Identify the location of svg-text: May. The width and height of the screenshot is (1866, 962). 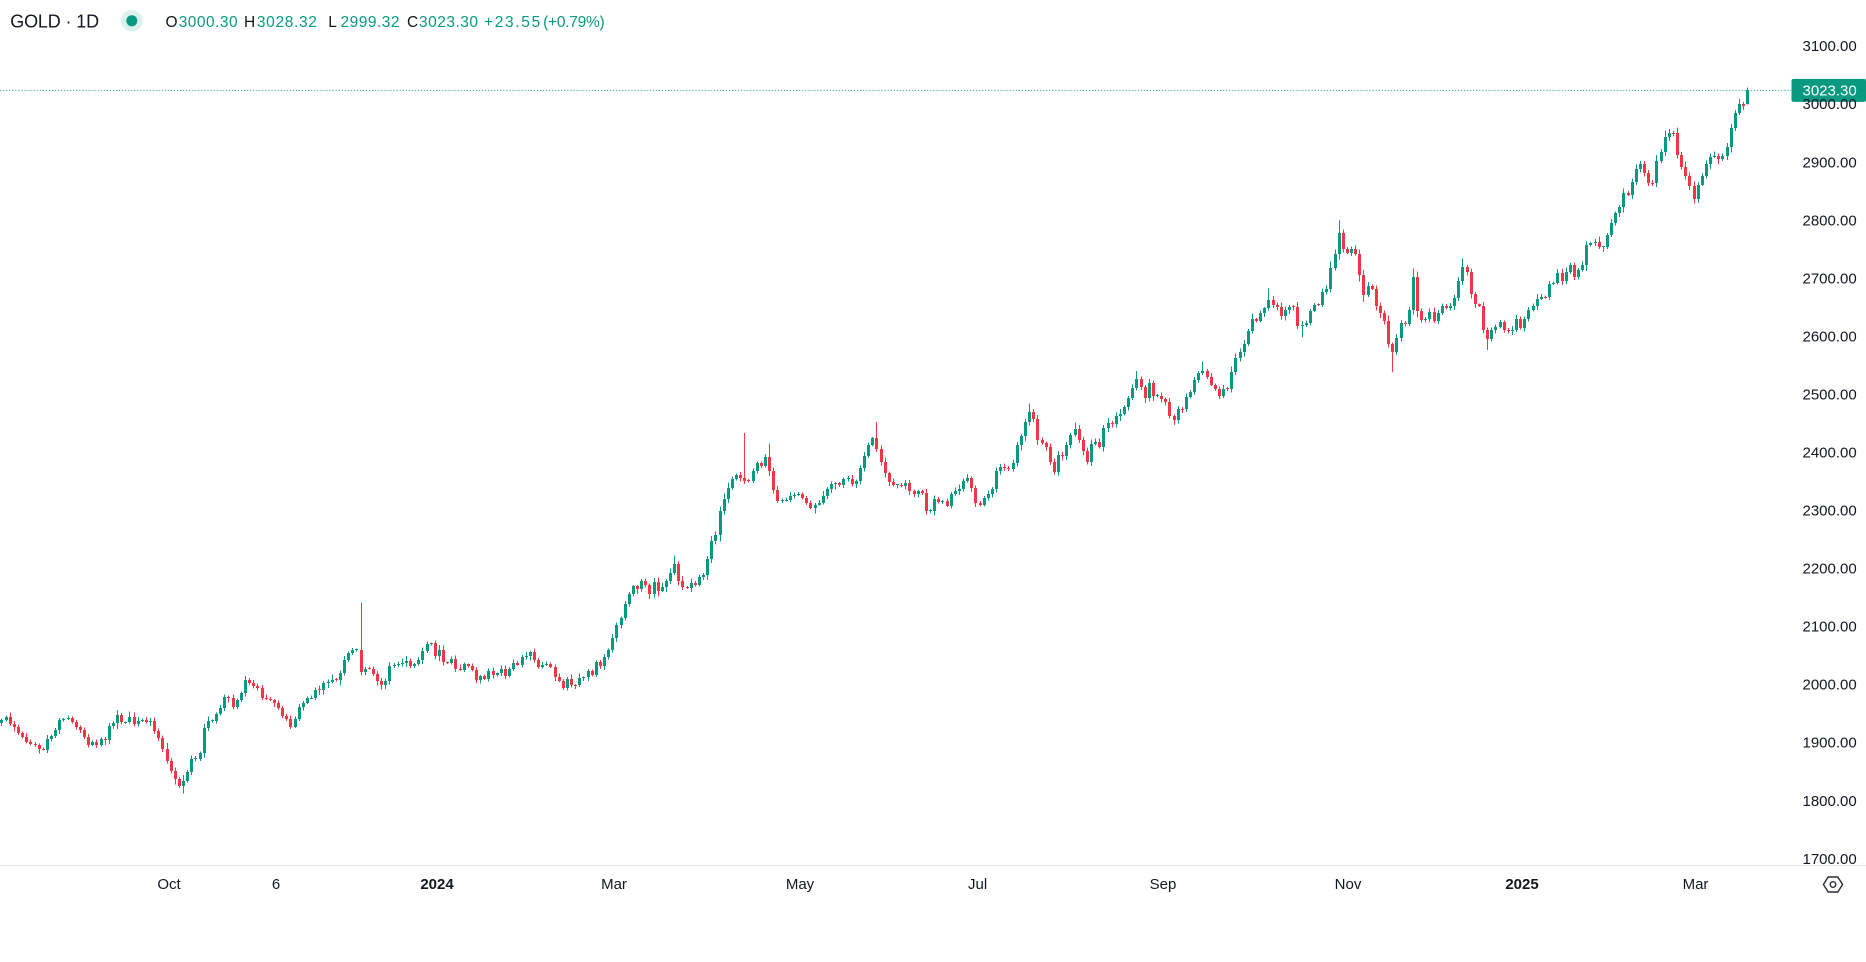
(800, 884).